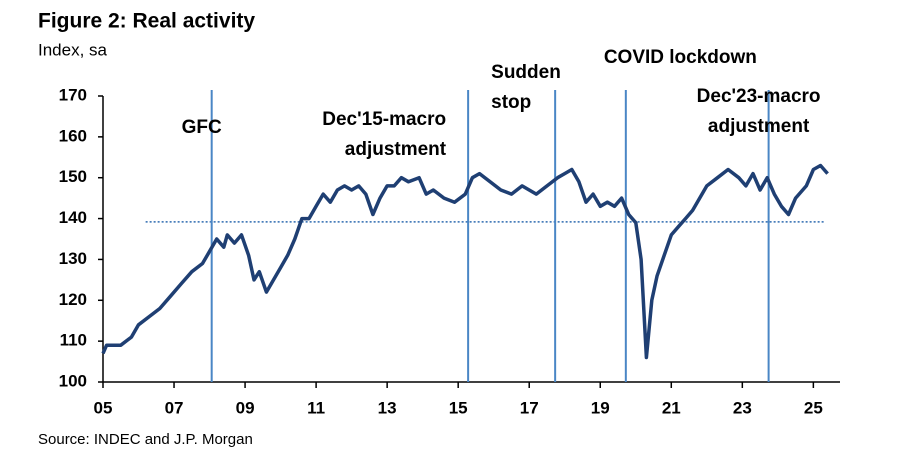 This screenshot has width=900, height=463. Describe the element at coordinates (73, 299) in the screenshot. I see `y-tick-label: 120` at that location.